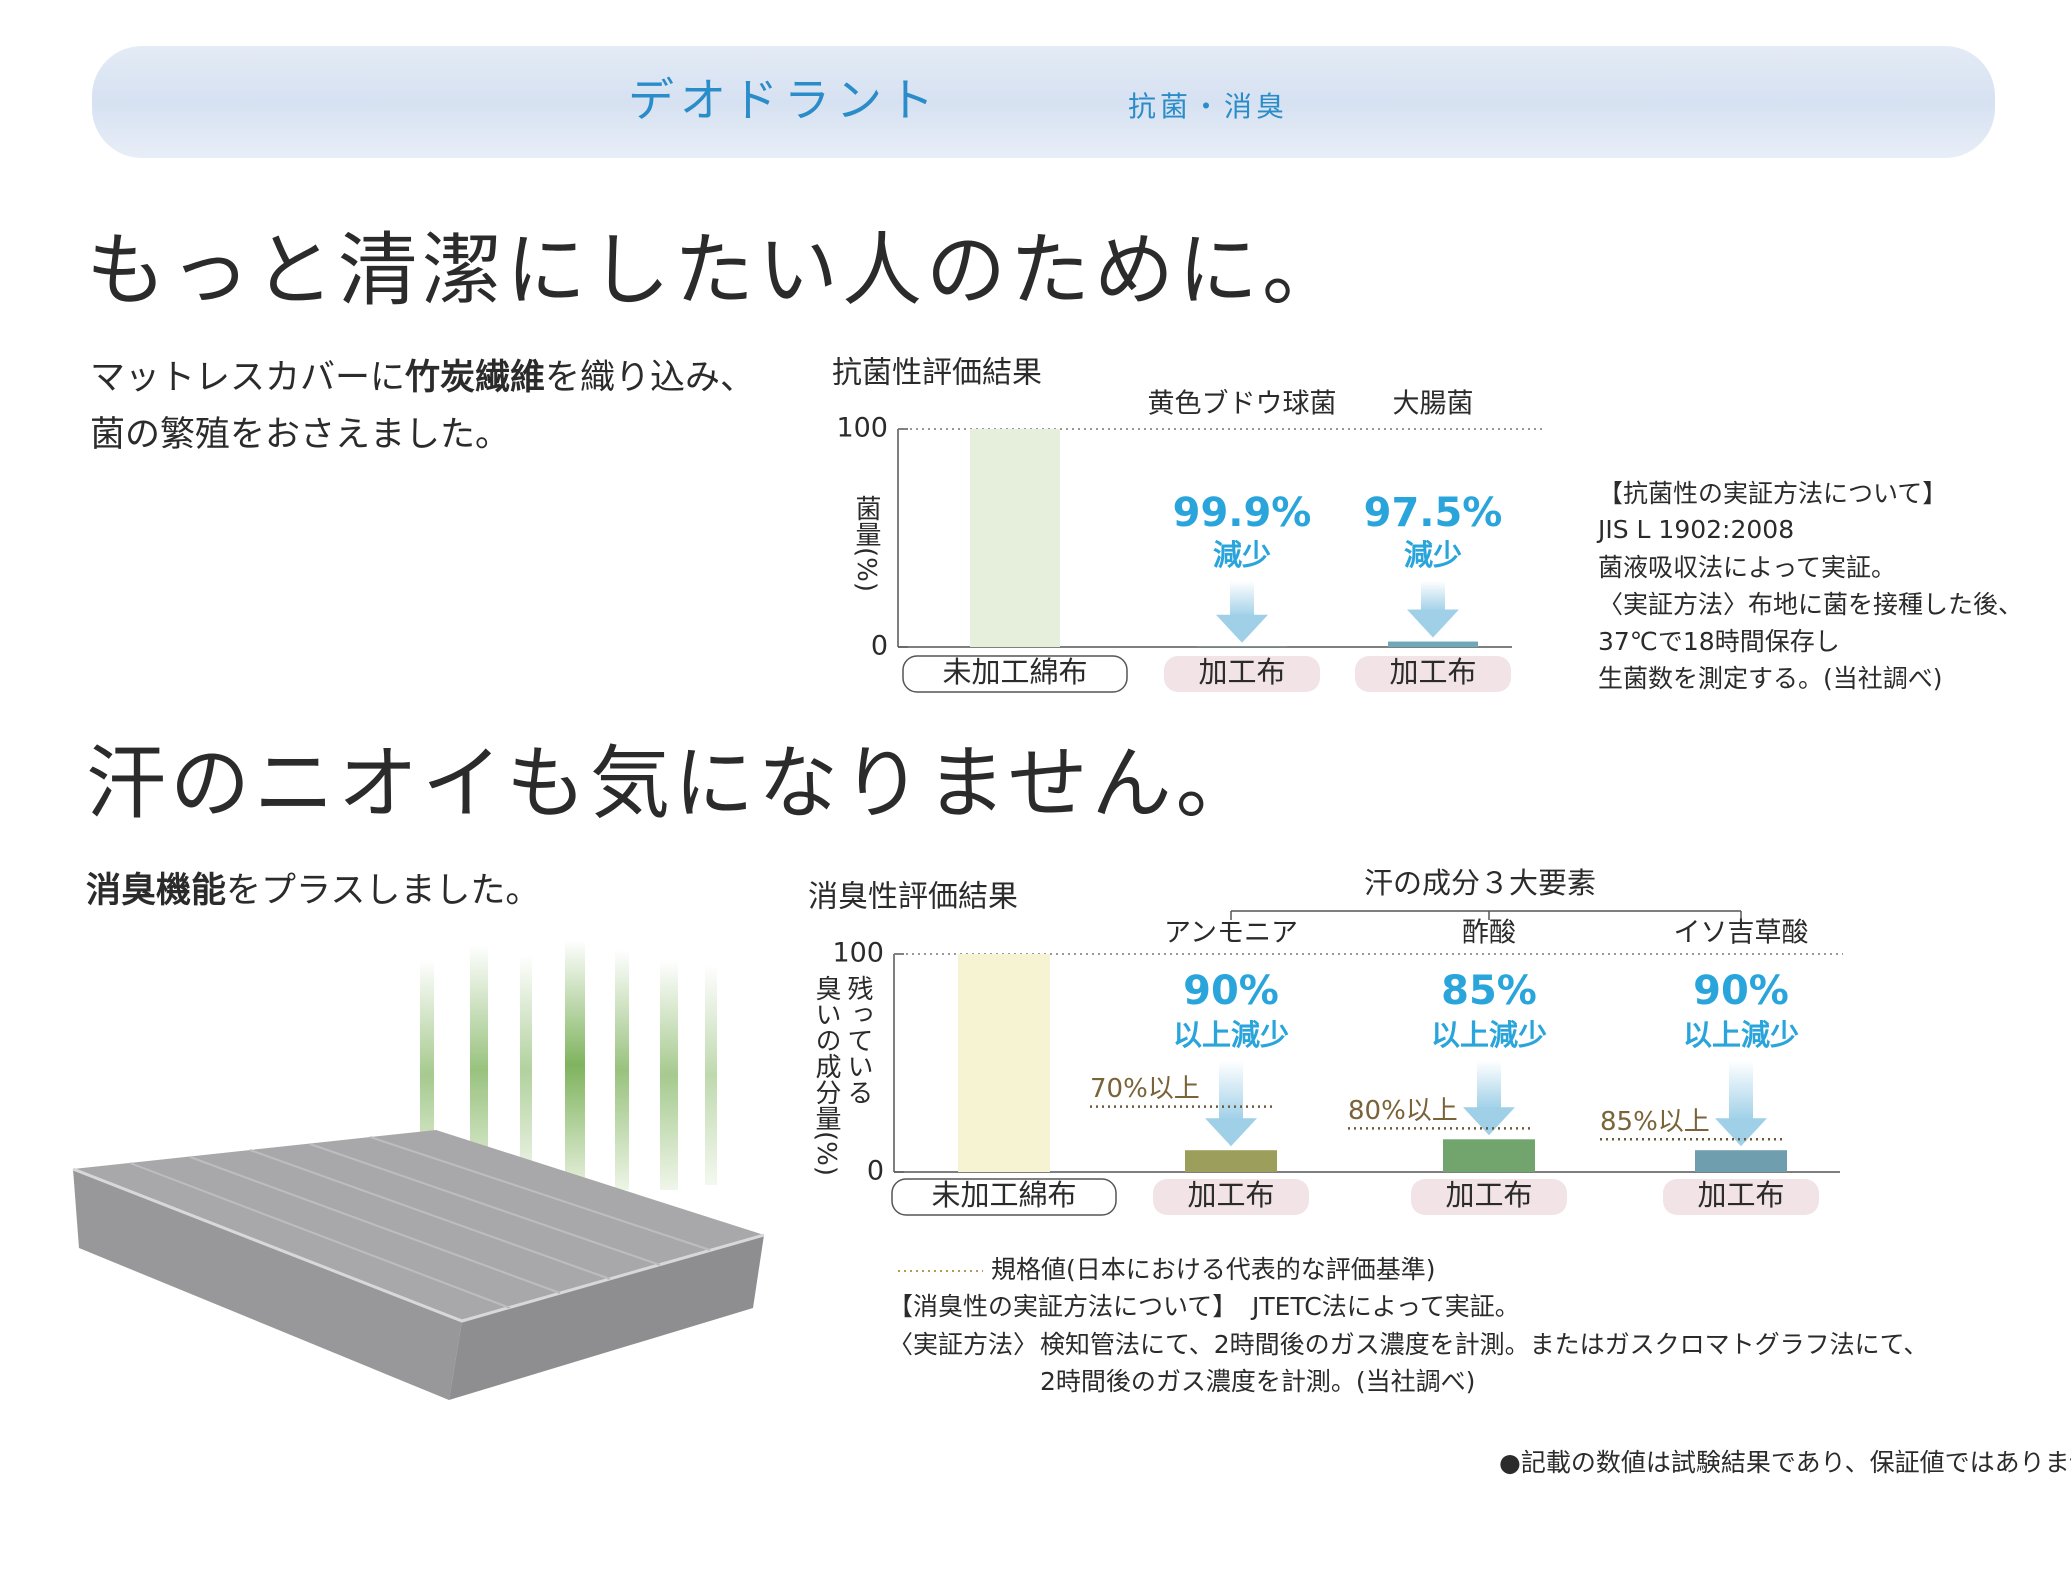 This screenshot has width=2071, height=1593. What do you see at coordinates (313, 891) in the screenshot?
I see `body-text: 消臭機能をプラスしました。` at bounding box center [313, 891].